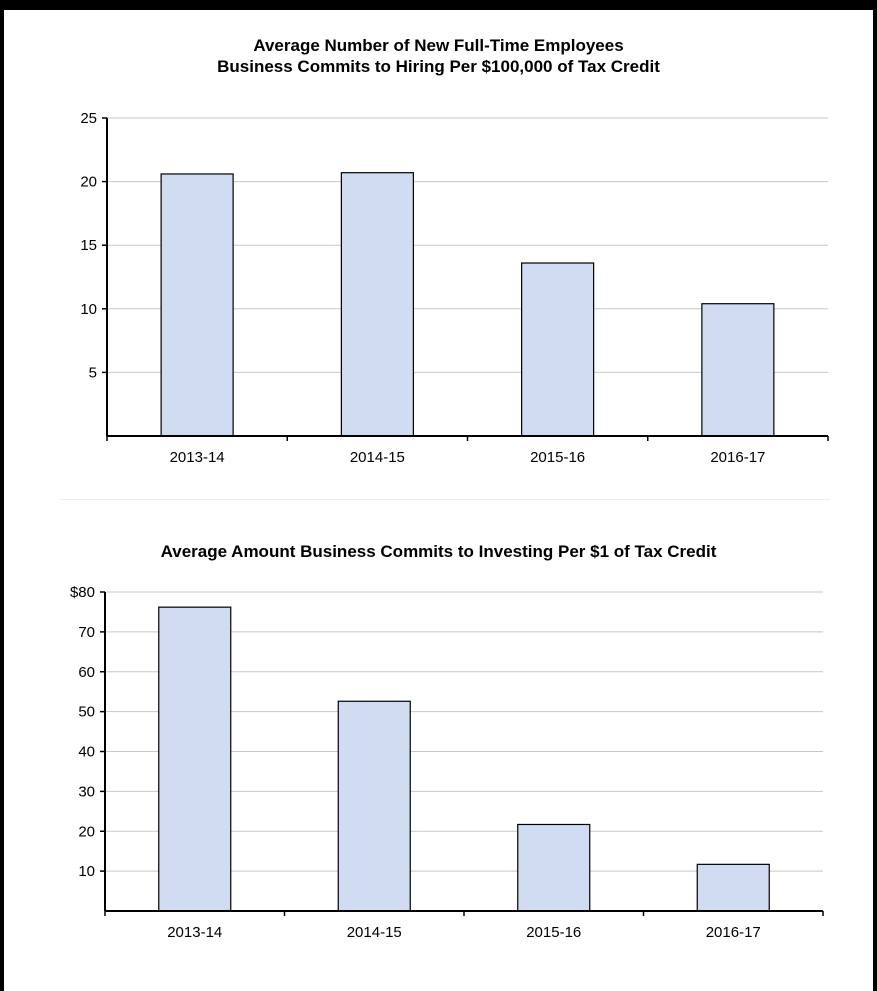  Describe the element at coordinates (197, 457) in the screenshot. I see `chart-1-x-tick-label: 2013-14` at that location.